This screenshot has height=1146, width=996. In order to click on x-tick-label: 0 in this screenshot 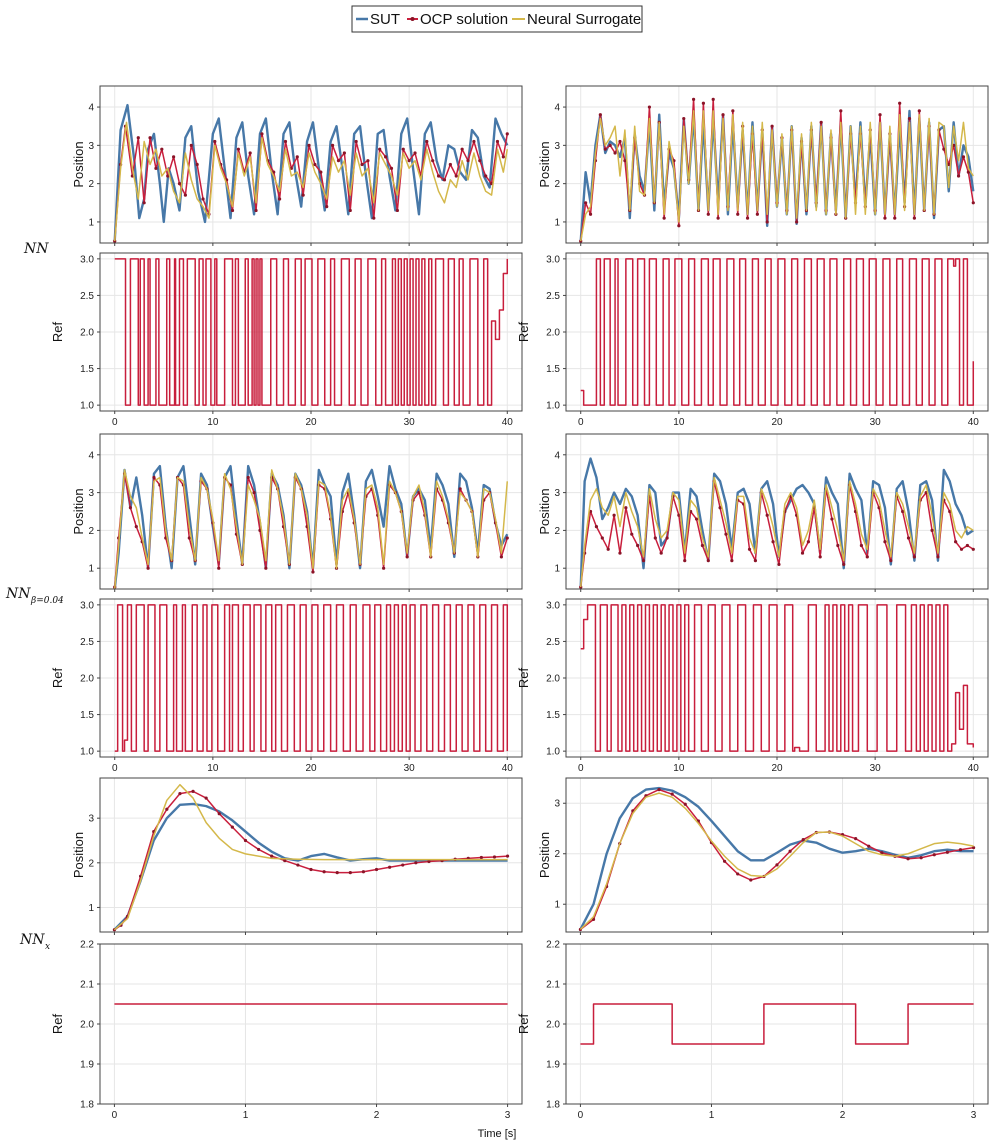, I will do `click(115, 1115)`.